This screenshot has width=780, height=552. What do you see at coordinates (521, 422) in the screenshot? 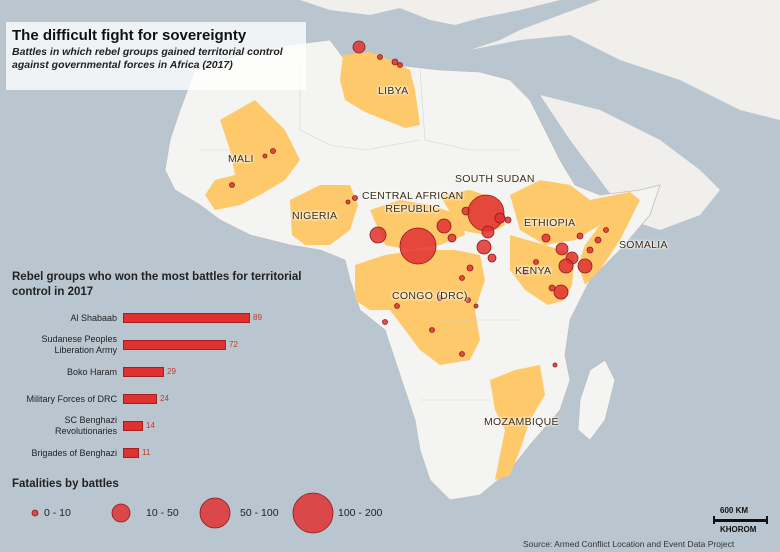
I see `country-label-mozambique: MOZAMBIQUE` at bounding box center [521, 422].